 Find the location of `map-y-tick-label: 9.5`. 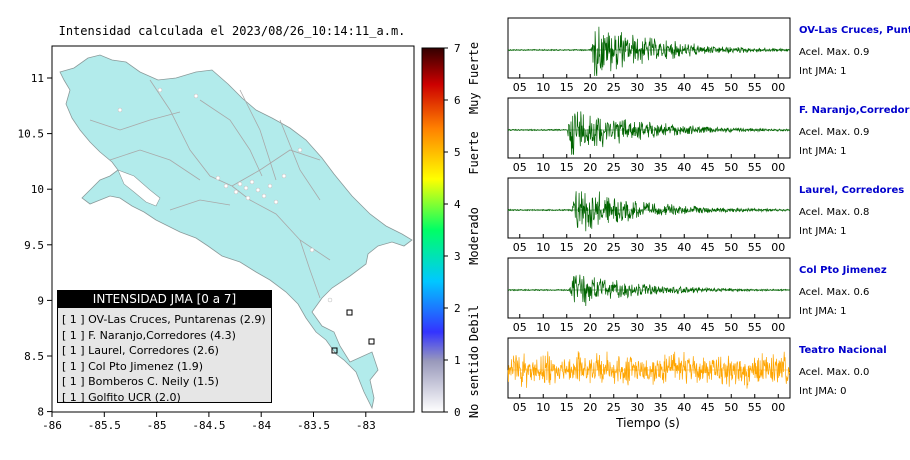

map-y-tick-label: 9.5 is located at coordinates (34, 245).